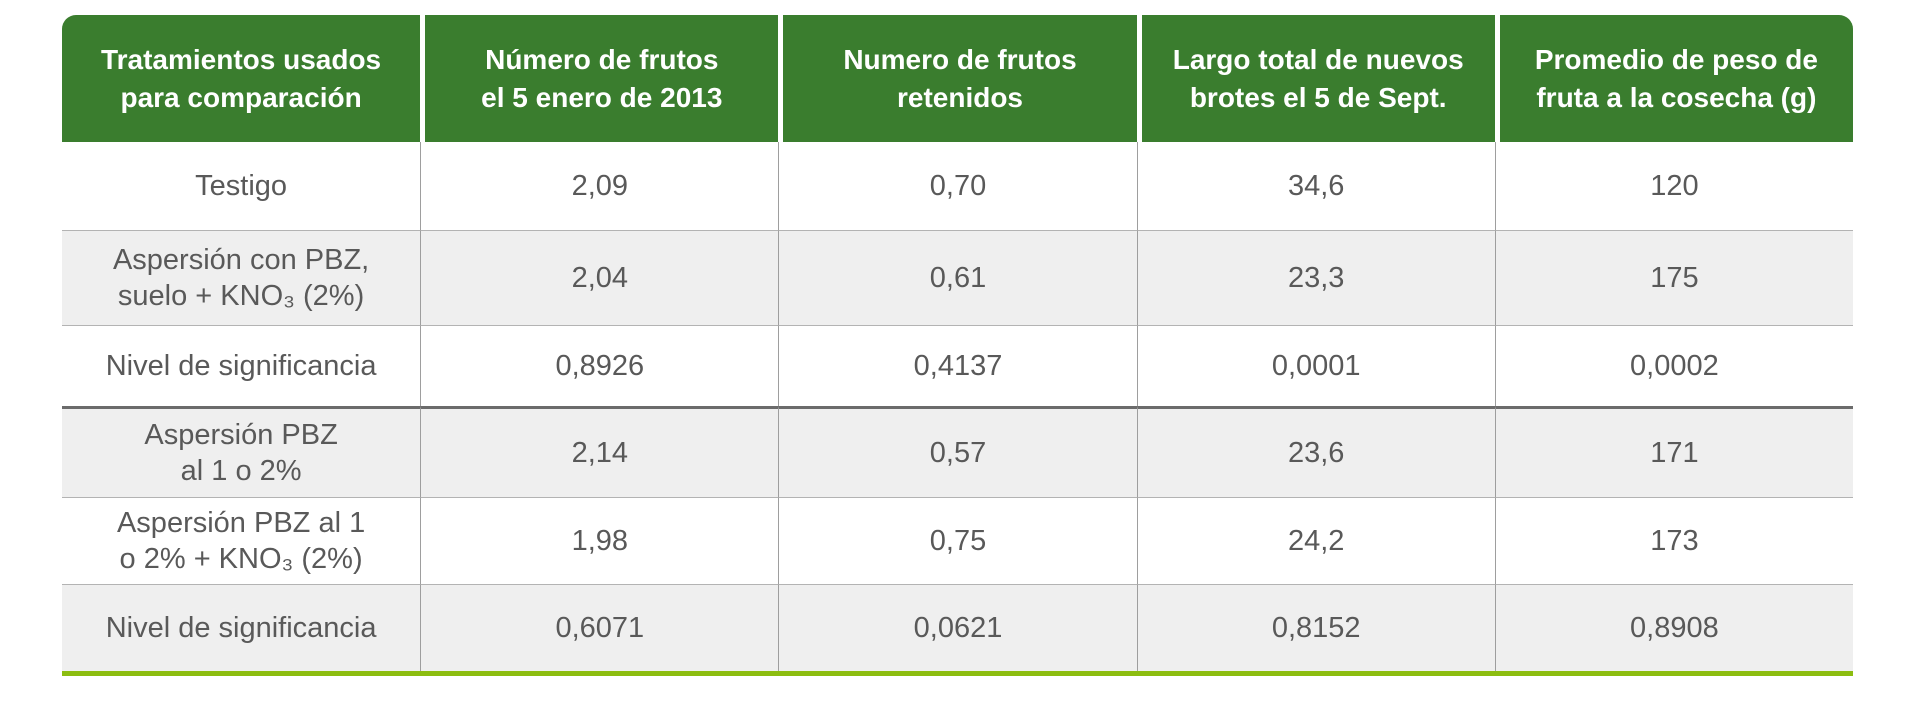 The width and height of the screenshot is (1920, 701). What do you see at coordinates (957, 673) in the screenshot?
I see `table-bottom-accent-line` at bounding box center [957, 673].